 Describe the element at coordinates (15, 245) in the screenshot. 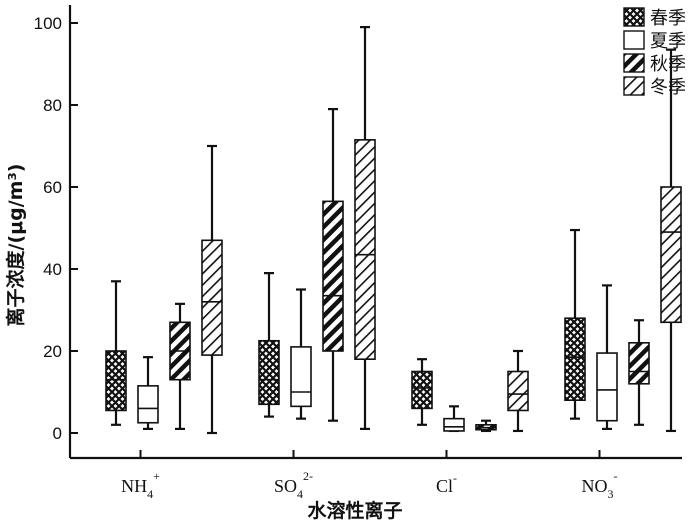

I see `y-axis-title: 离子浓度/(μg/m³)` at that location.